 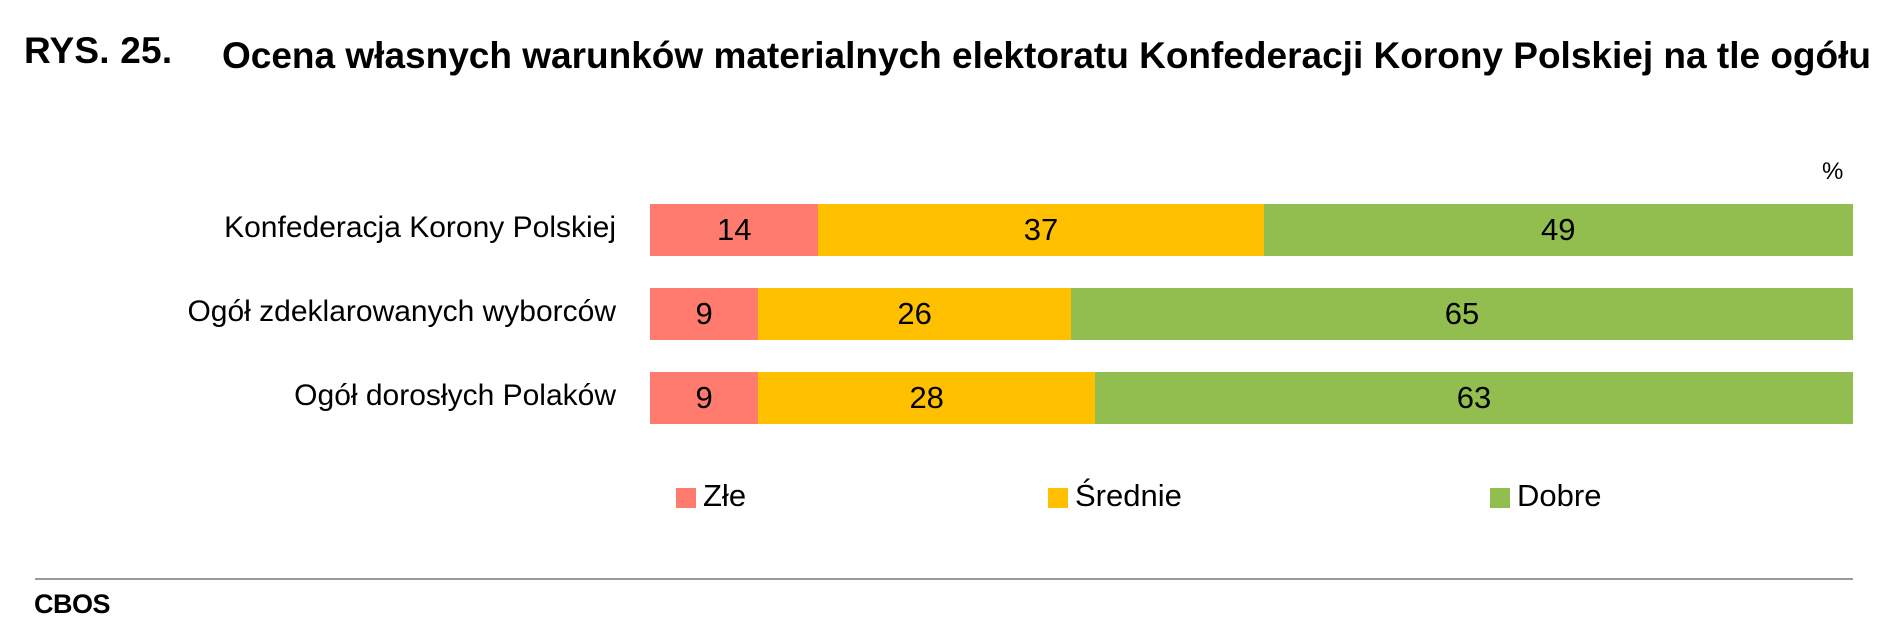 What do you see at coordinates (734, 230) in the screenshot?
I see `bar-segment-zle: 14` at bounding box center [734, 230].